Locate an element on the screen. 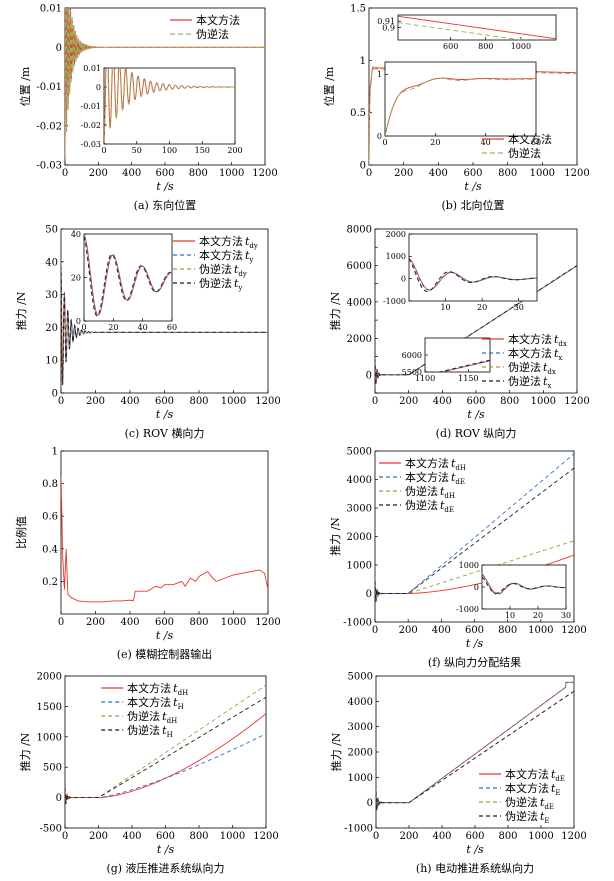  y-tick-label: 20 is located at coordinates (51, 328).